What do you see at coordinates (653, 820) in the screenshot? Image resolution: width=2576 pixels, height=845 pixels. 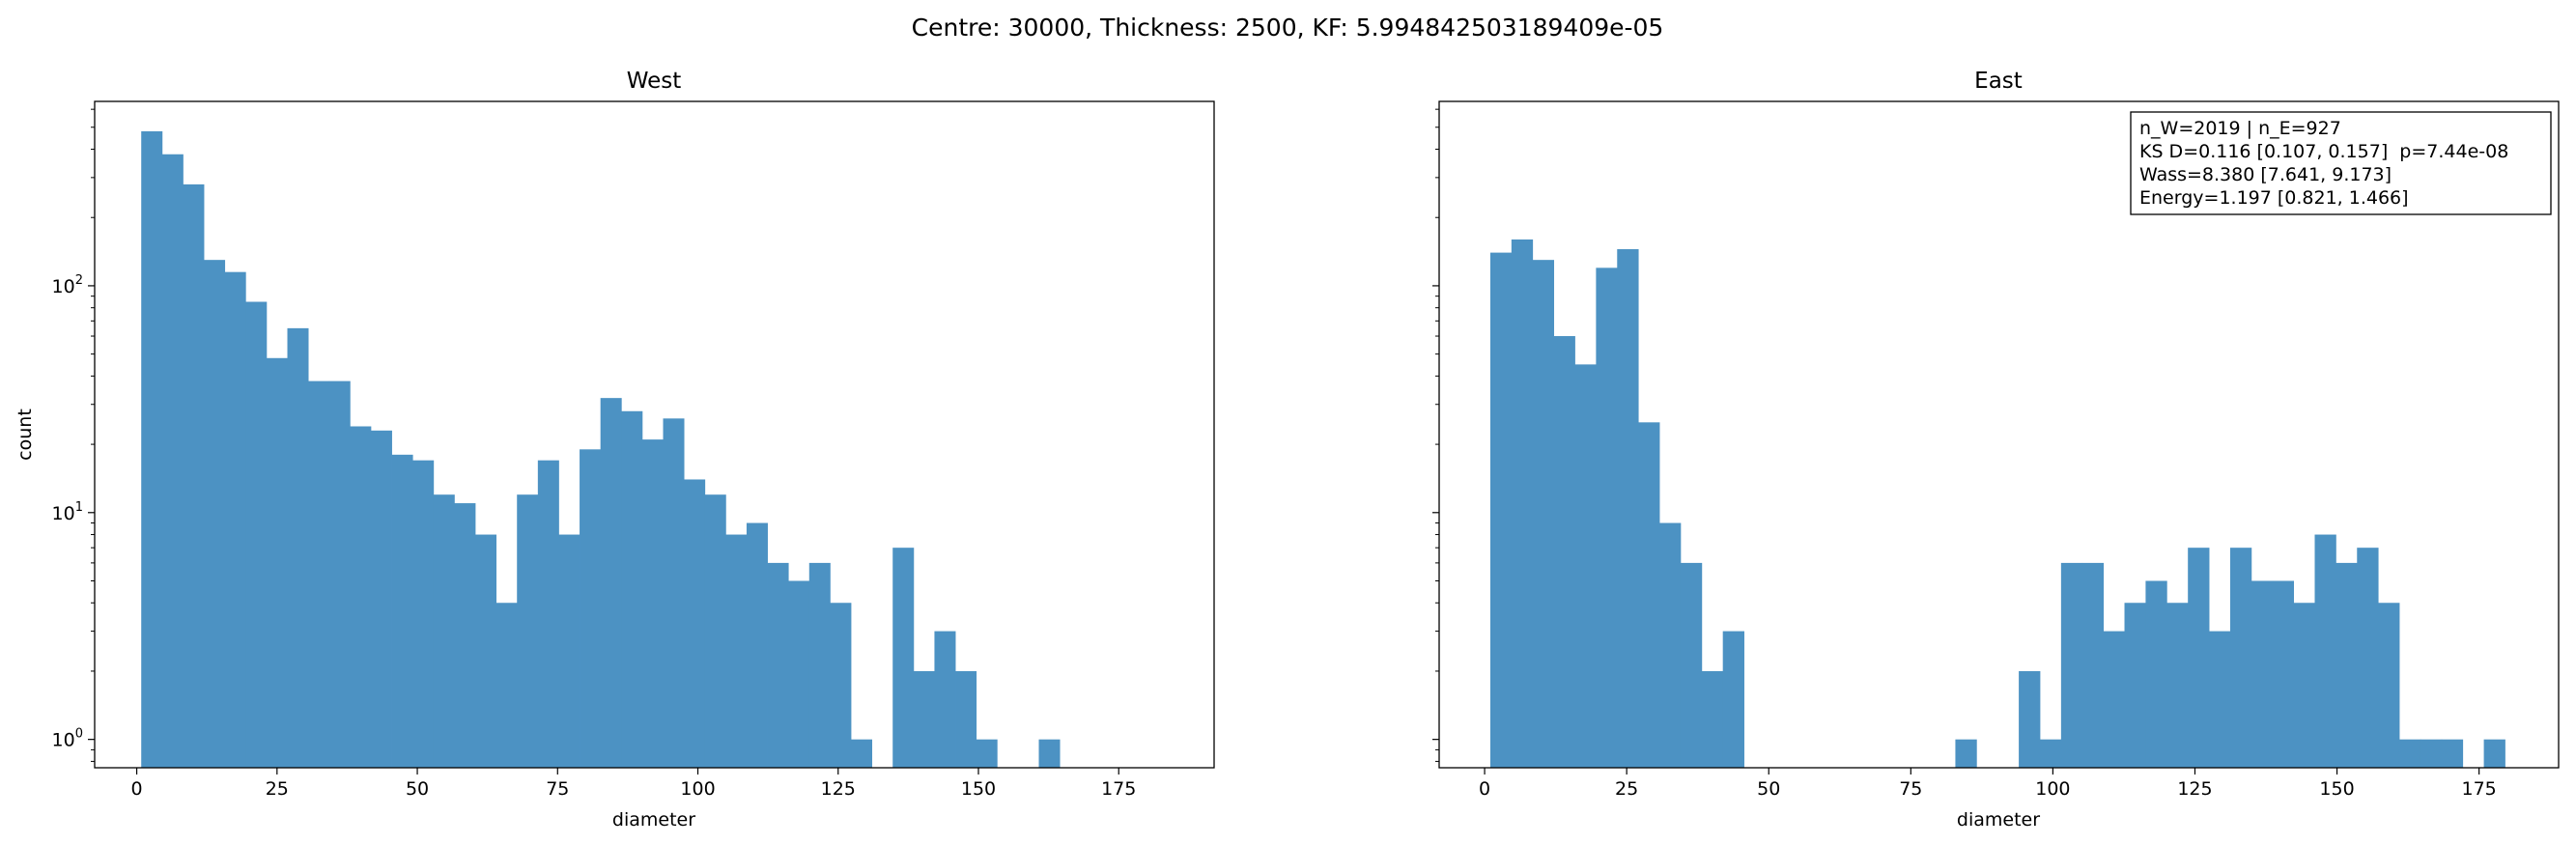 I see `west-x-axis-label: diameter` at bounding box center [653, 820].